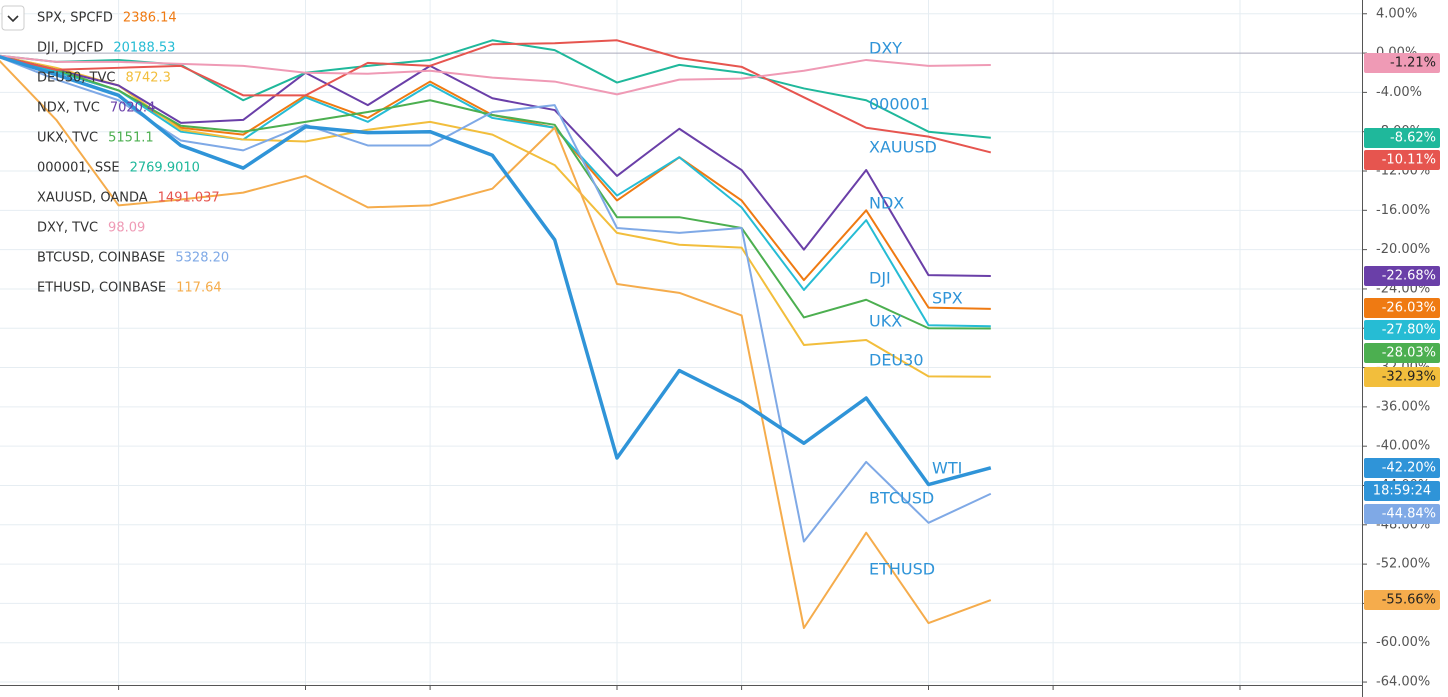 This screenshot has width=1448, height=697. I want to click on line-name: DEU30, so click(896, 360).